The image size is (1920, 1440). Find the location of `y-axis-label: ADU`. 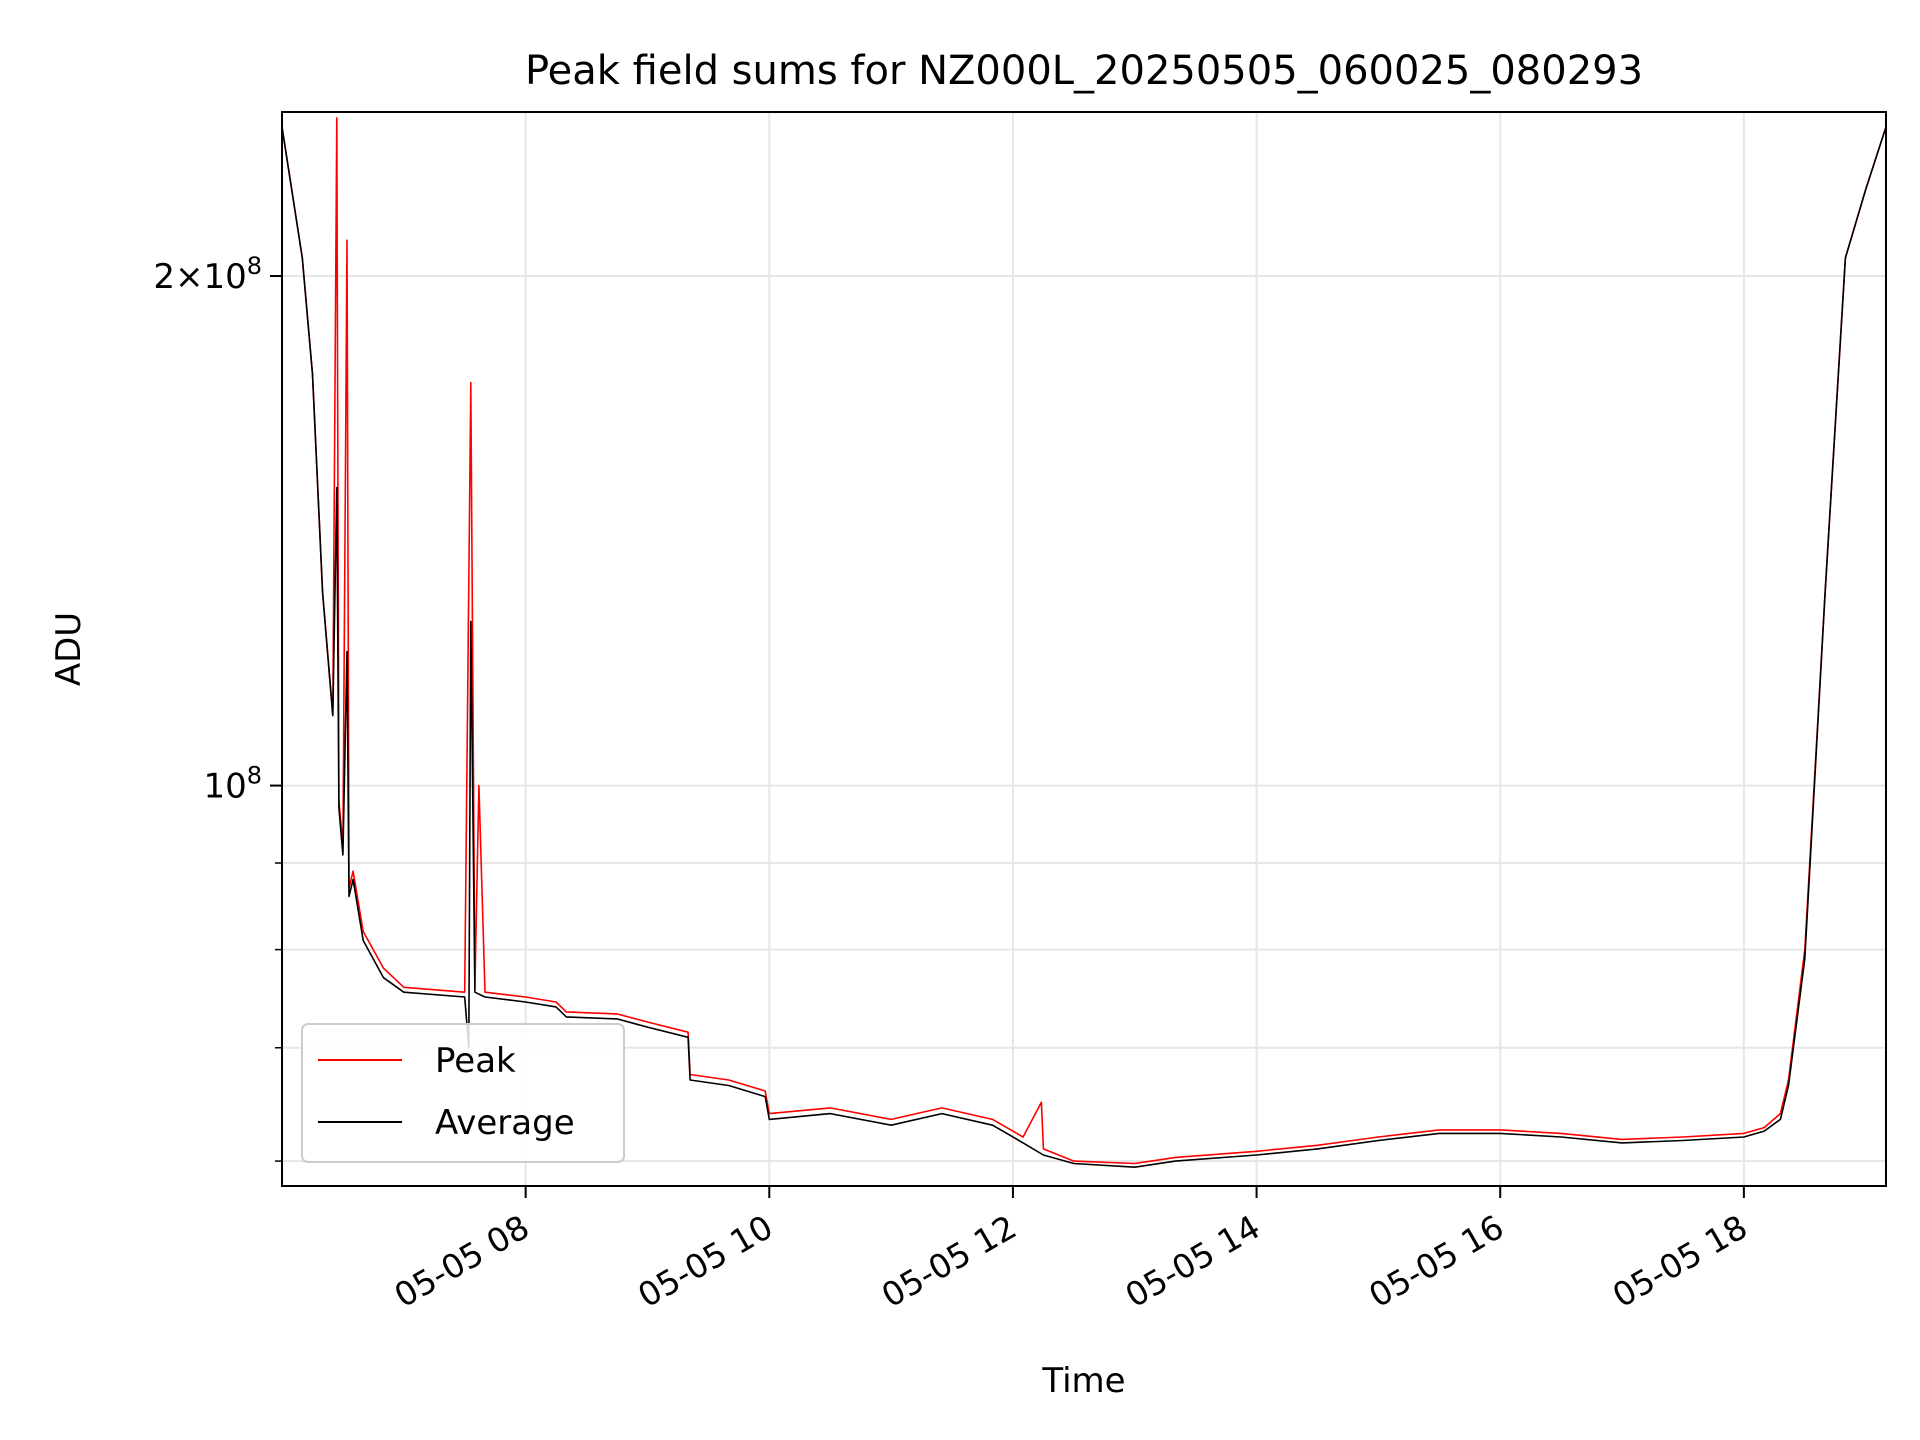

y-axis-label: ADU is located at coordinates (69, 649).